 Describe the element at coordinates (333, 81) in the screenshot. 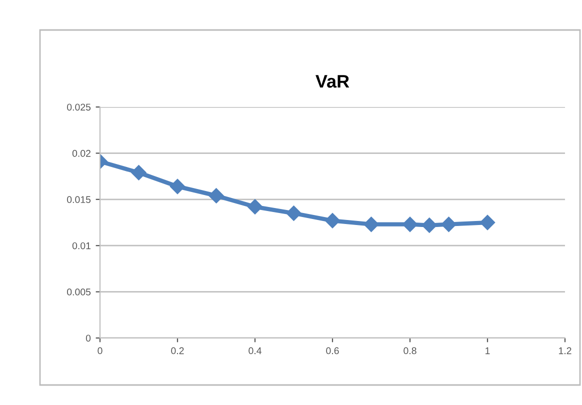

I see `chart-title: VaR` at that location.